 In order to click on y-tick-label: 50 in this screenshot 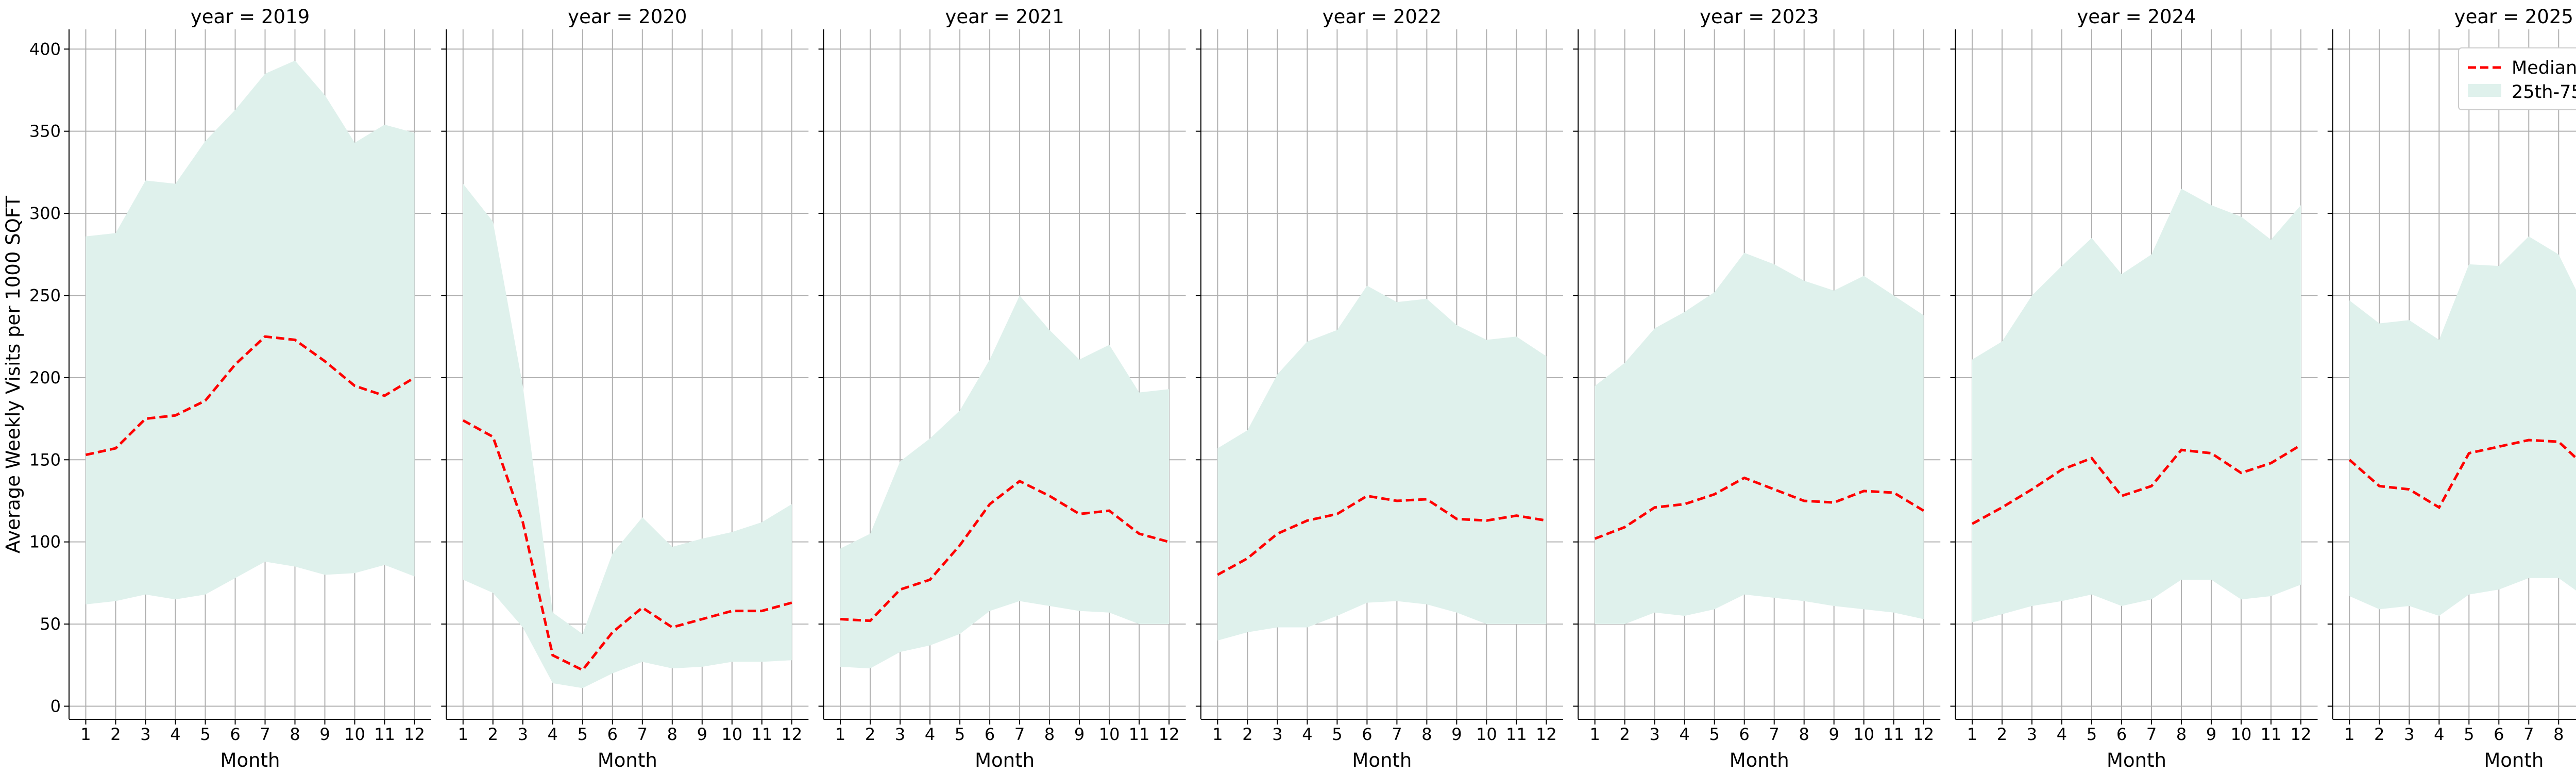, I will do `click(51, 624)`.